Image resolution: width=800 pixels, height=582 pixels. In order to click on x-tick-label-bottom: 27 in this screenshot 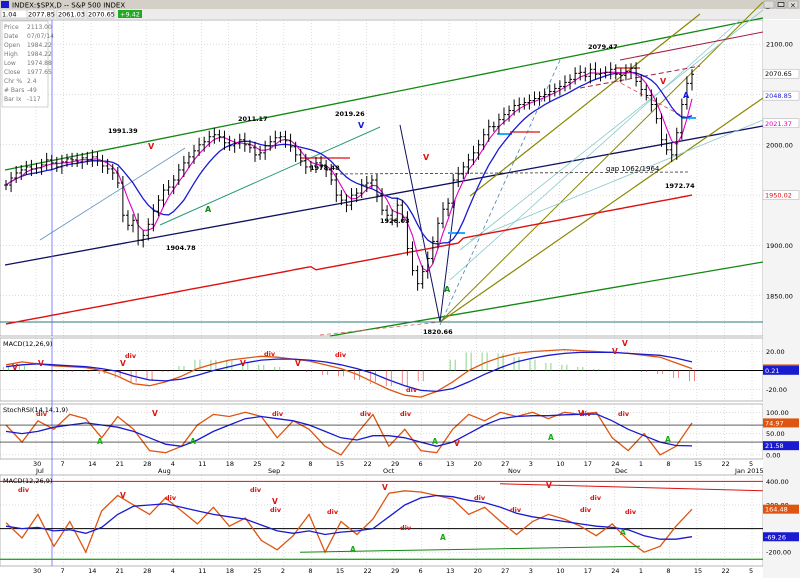, I will do `click(505, 571)`.